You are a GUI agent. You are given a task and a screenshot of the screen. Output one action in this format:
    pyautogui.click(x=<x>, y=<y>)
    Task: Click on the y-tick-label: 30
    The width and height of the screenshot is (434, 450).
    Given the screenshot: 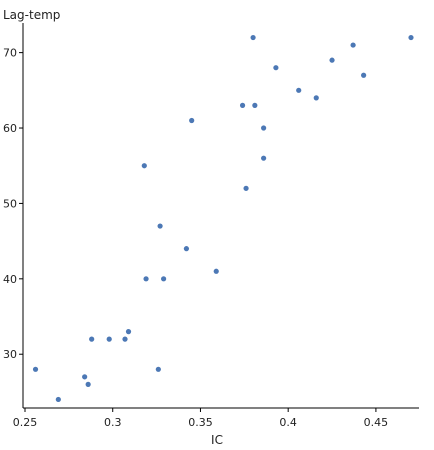 What is the action you would take?
    pyautogui.click(x=10, y=354)
    